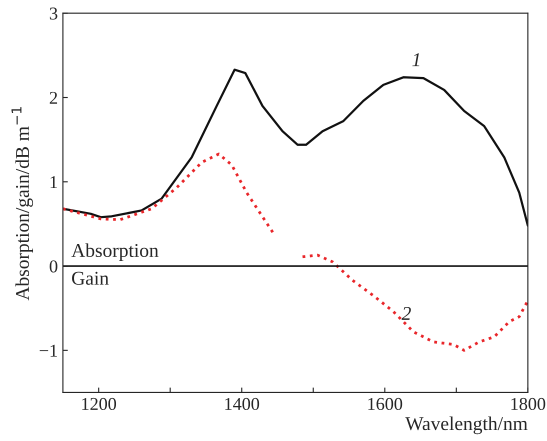 The width and height of the screenshot is (547, 441). What do you see at coordinates (406, 313) in the screenshot?
I see `annotation: 2` at bounding box center [406, 313].